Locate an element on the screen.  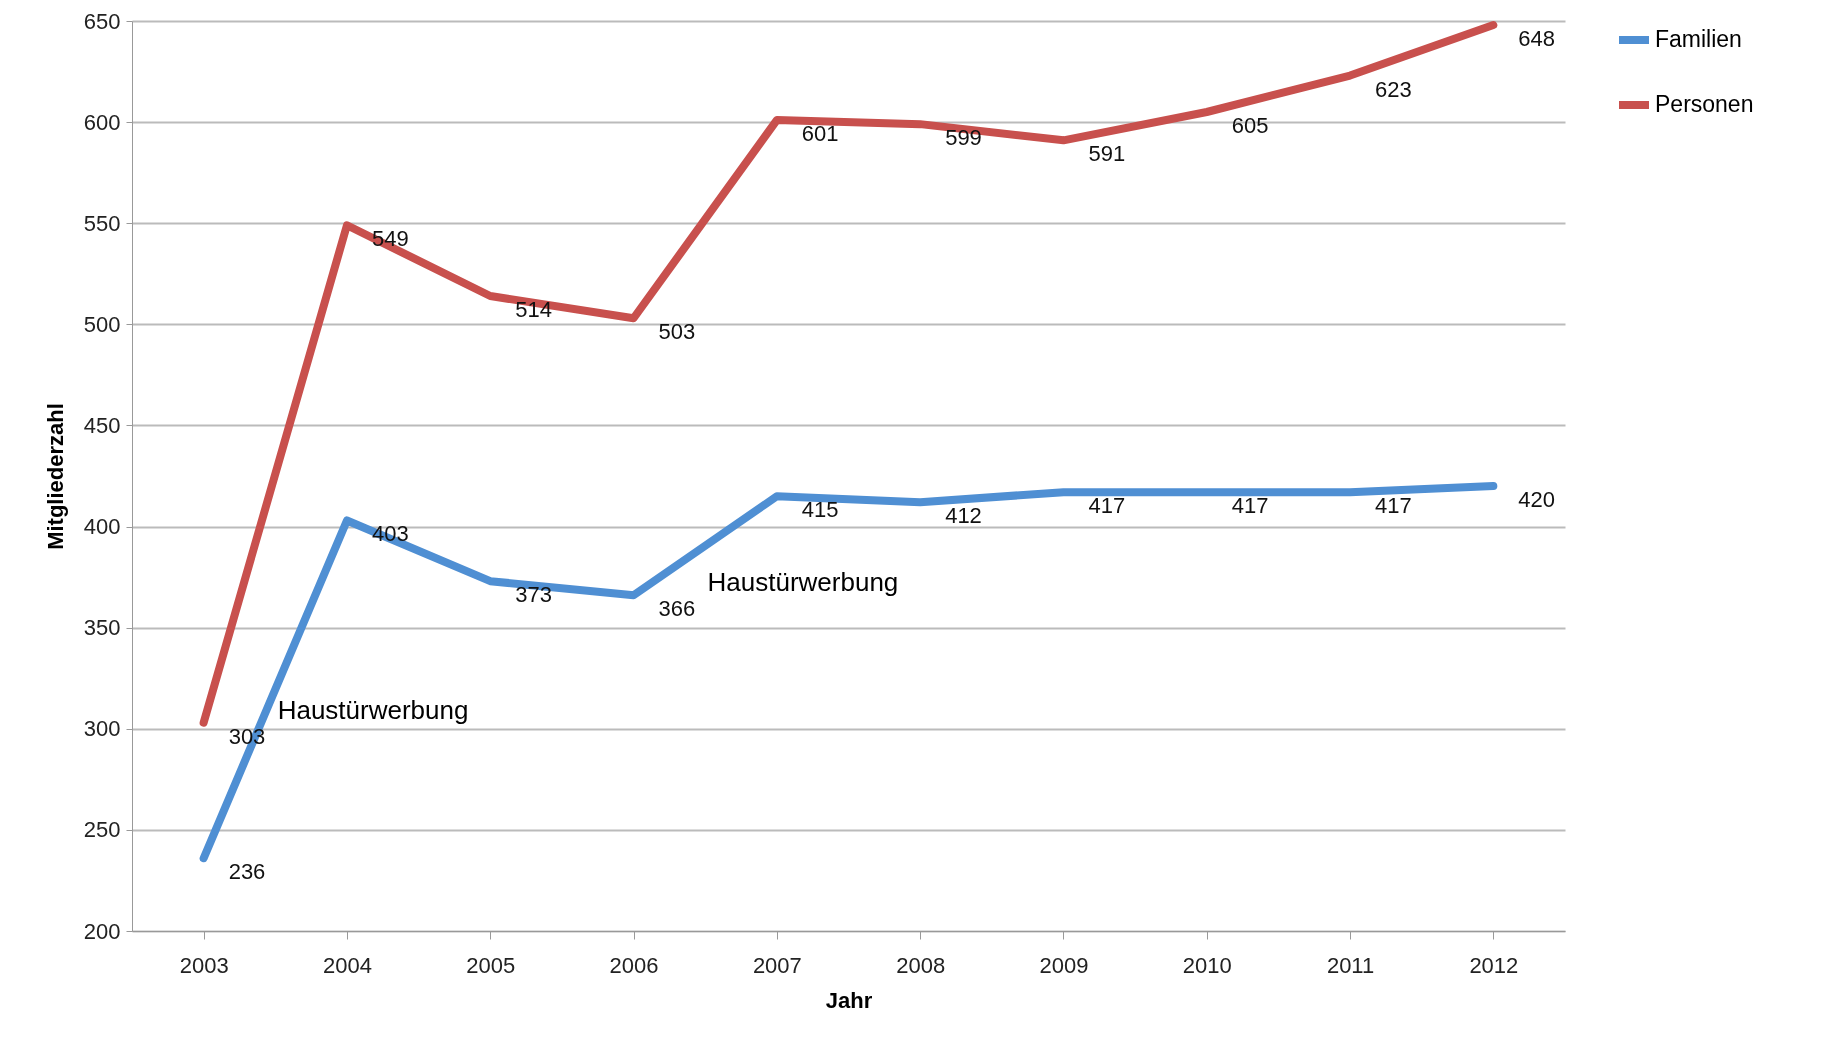
legend-label: Familien is located at coordinates (1698, 39).